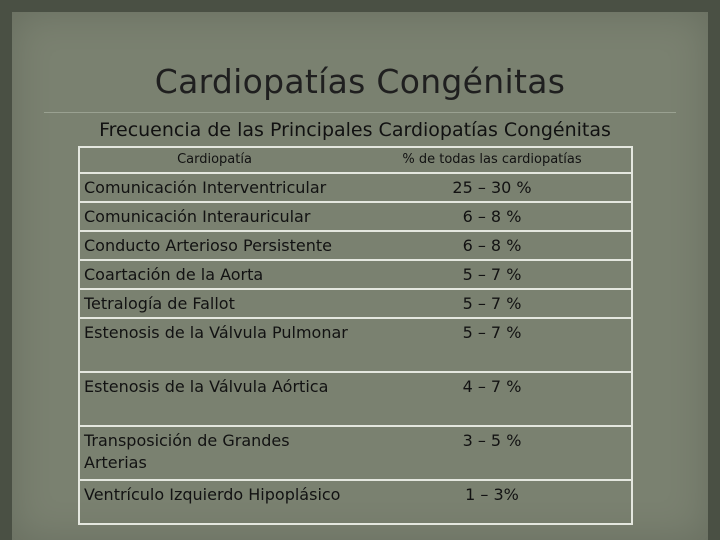  I want to click on row-name: Conducto Arterioso Persistente, so click(214, 246).